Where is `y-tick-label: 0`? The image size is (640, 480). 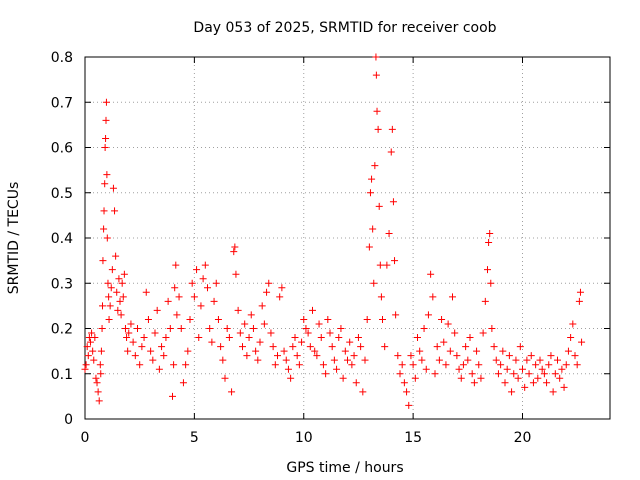
y-tick-label: 0 is located at coordinates (68, 420).